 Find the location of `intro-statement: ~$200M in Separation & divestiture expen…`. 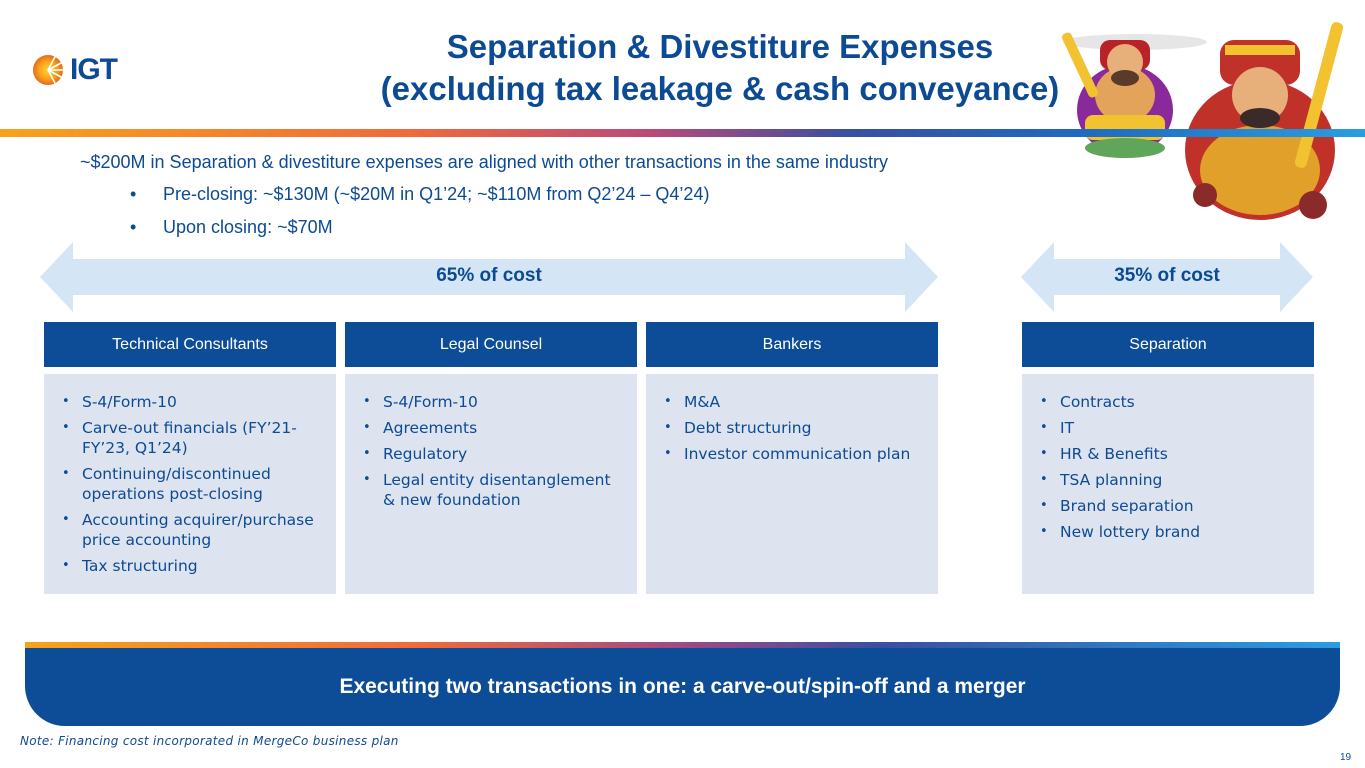

intro-statement: ~$200M in Separation & divestiture expen… is located at coordinates (484, 162).